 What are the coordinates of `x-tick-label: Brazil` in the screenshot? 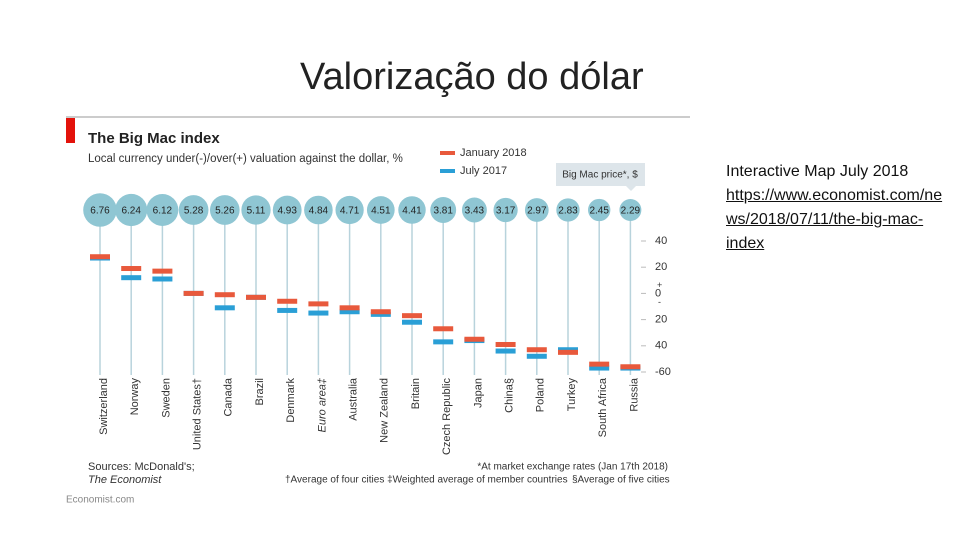 It's located at (260, 392).